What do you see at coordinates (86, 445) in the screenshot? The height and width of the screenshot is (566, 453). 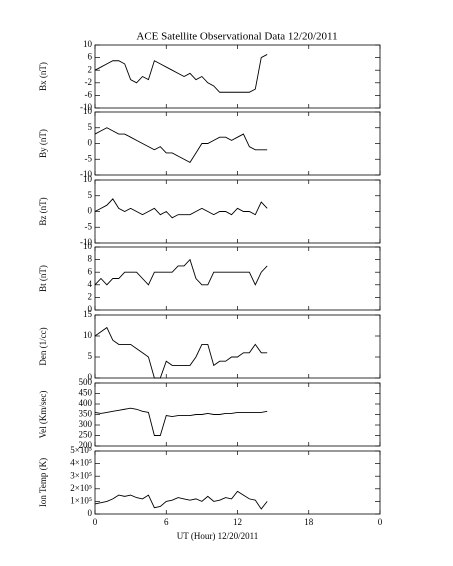 I see `y-tick-label: 200` at bounding box center [86, 445].